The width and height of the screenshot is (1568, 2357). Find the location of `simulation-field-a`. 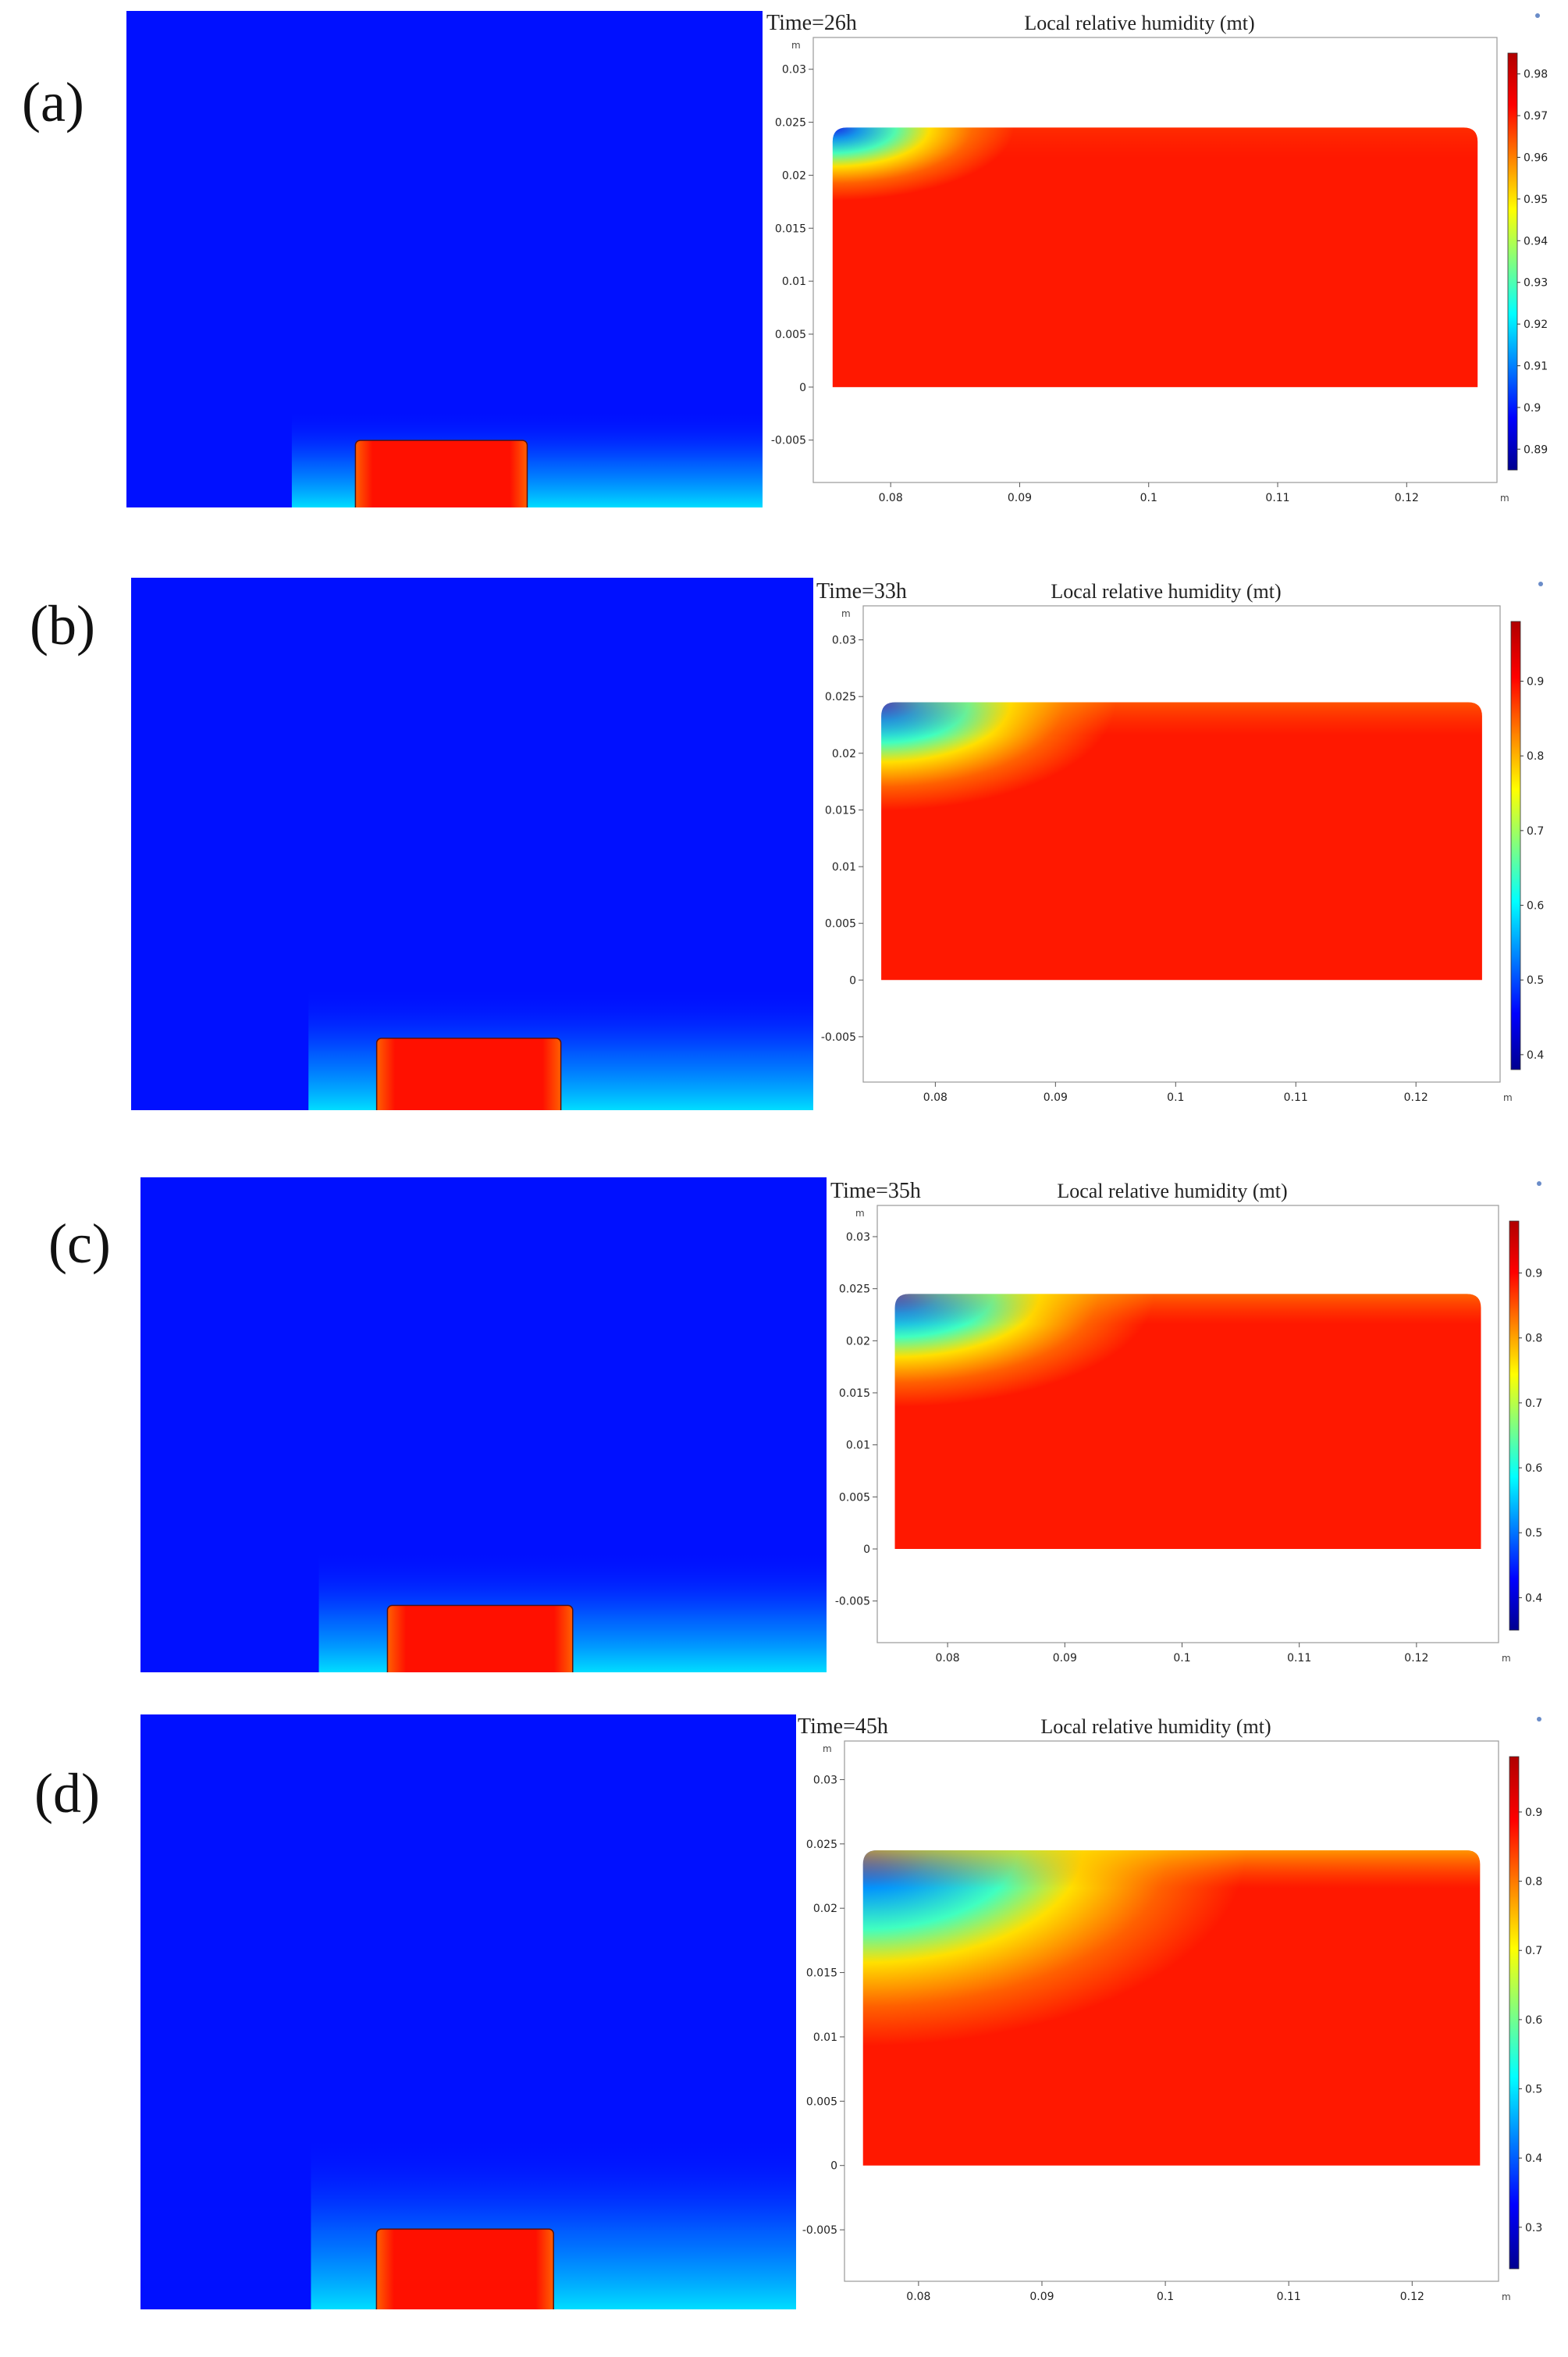

simulation-field-a is located at coordinates (444, 259).